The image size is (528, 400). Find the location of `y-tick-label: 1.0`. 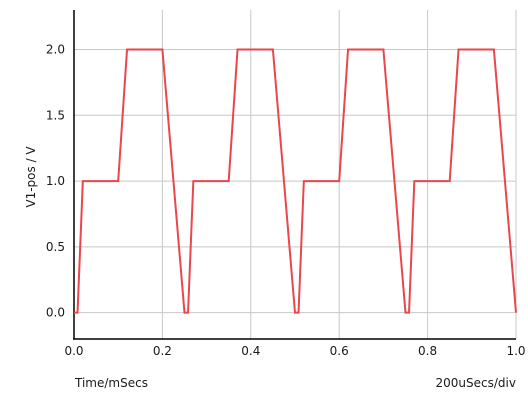

y-tick-label: 1.0 is located at coordinates (55, 181).